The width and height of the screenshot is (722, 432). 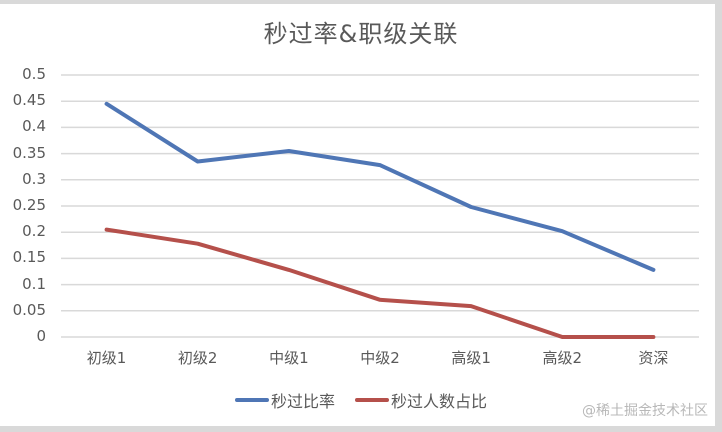 What do you see at coordinates (439, 401) in the screenshot?
I see `legend-label: 秒过人数占比` at bounding box center [439, 401].